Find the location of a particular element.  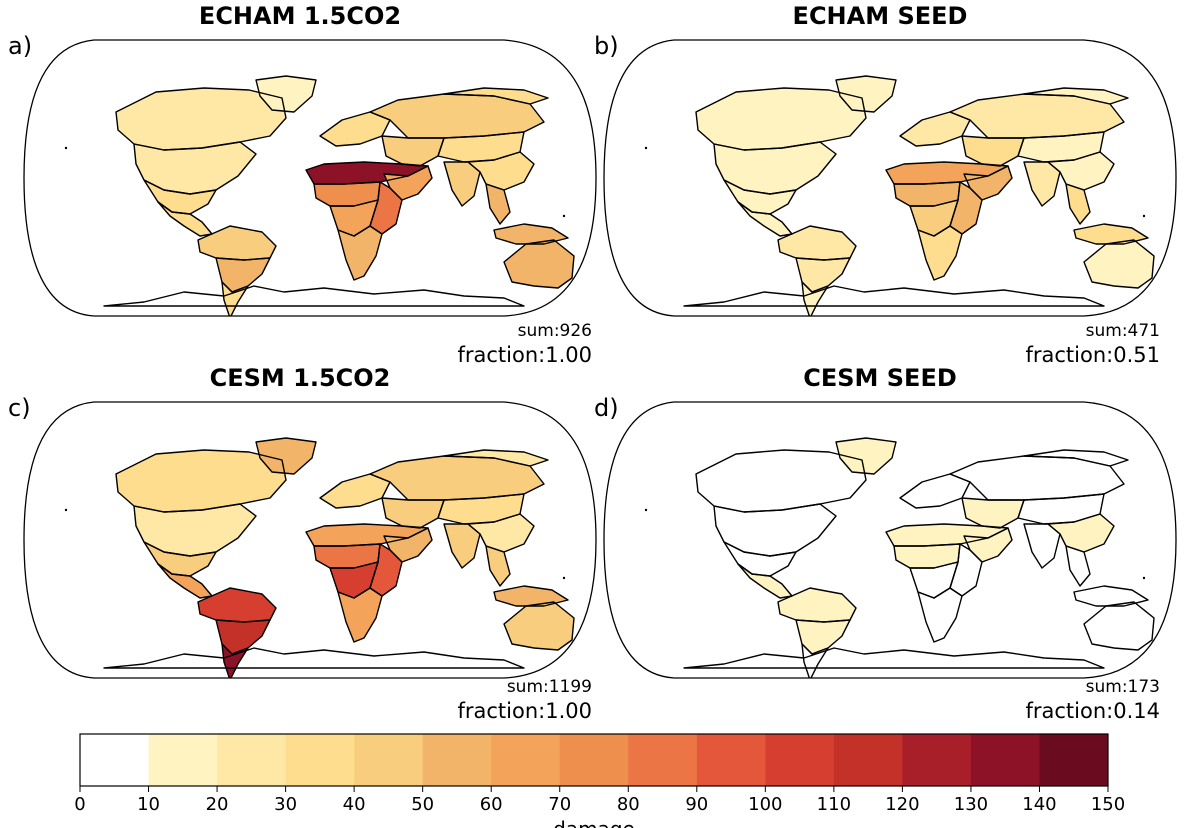

colorbar-tick-label: 120 is located at coordinates (902, 804).